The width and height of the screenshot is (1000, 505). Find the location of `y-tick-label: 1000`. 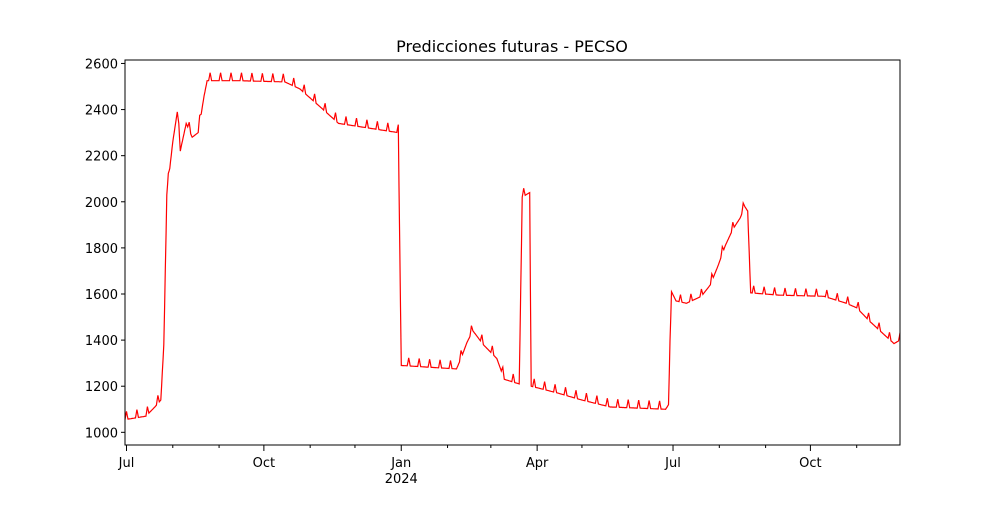

y-tick-label: 1000 is located at coordinates (101, 433).